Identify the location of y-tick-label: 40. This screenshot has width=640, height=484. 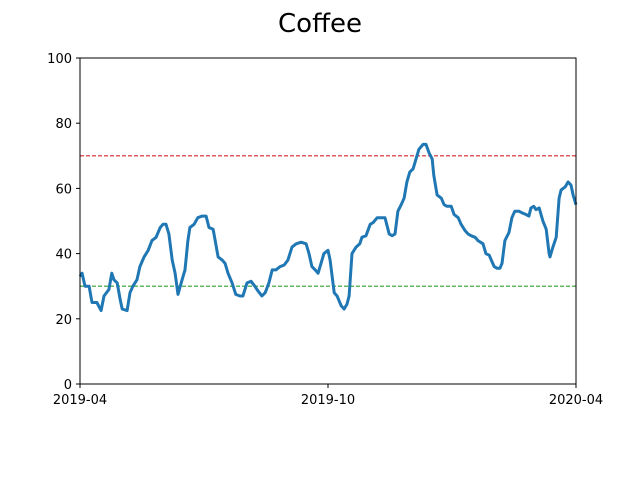
(63, 255).